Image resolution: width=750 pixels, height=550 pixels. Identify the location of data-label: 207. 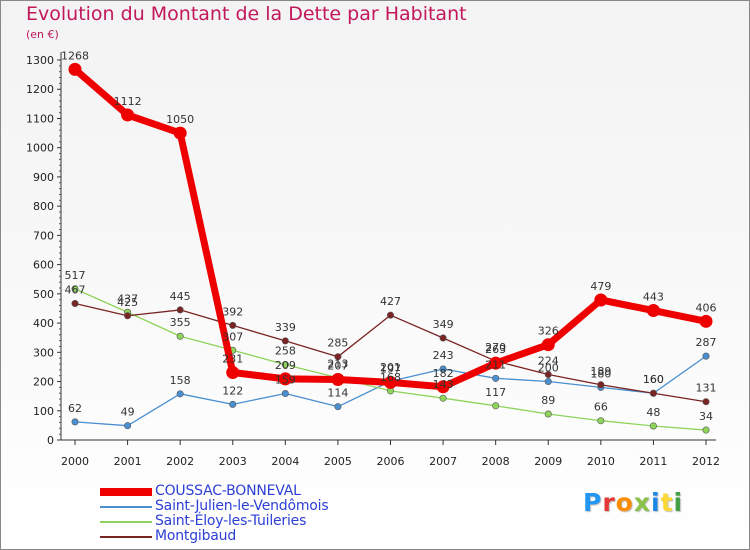
(337, 365).